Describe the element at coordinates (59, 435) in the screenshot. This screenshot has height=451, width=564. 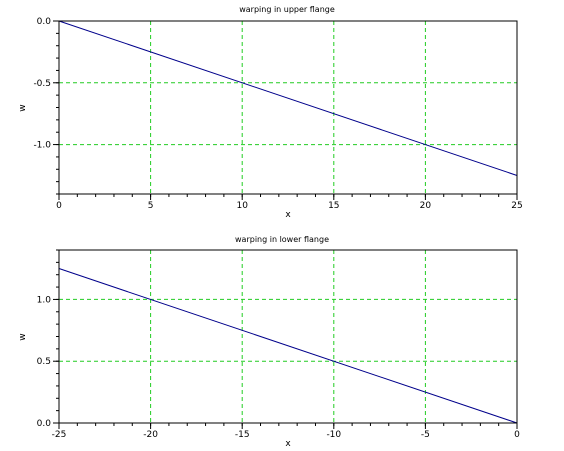
I see `x-tick-label: -25` at that location.